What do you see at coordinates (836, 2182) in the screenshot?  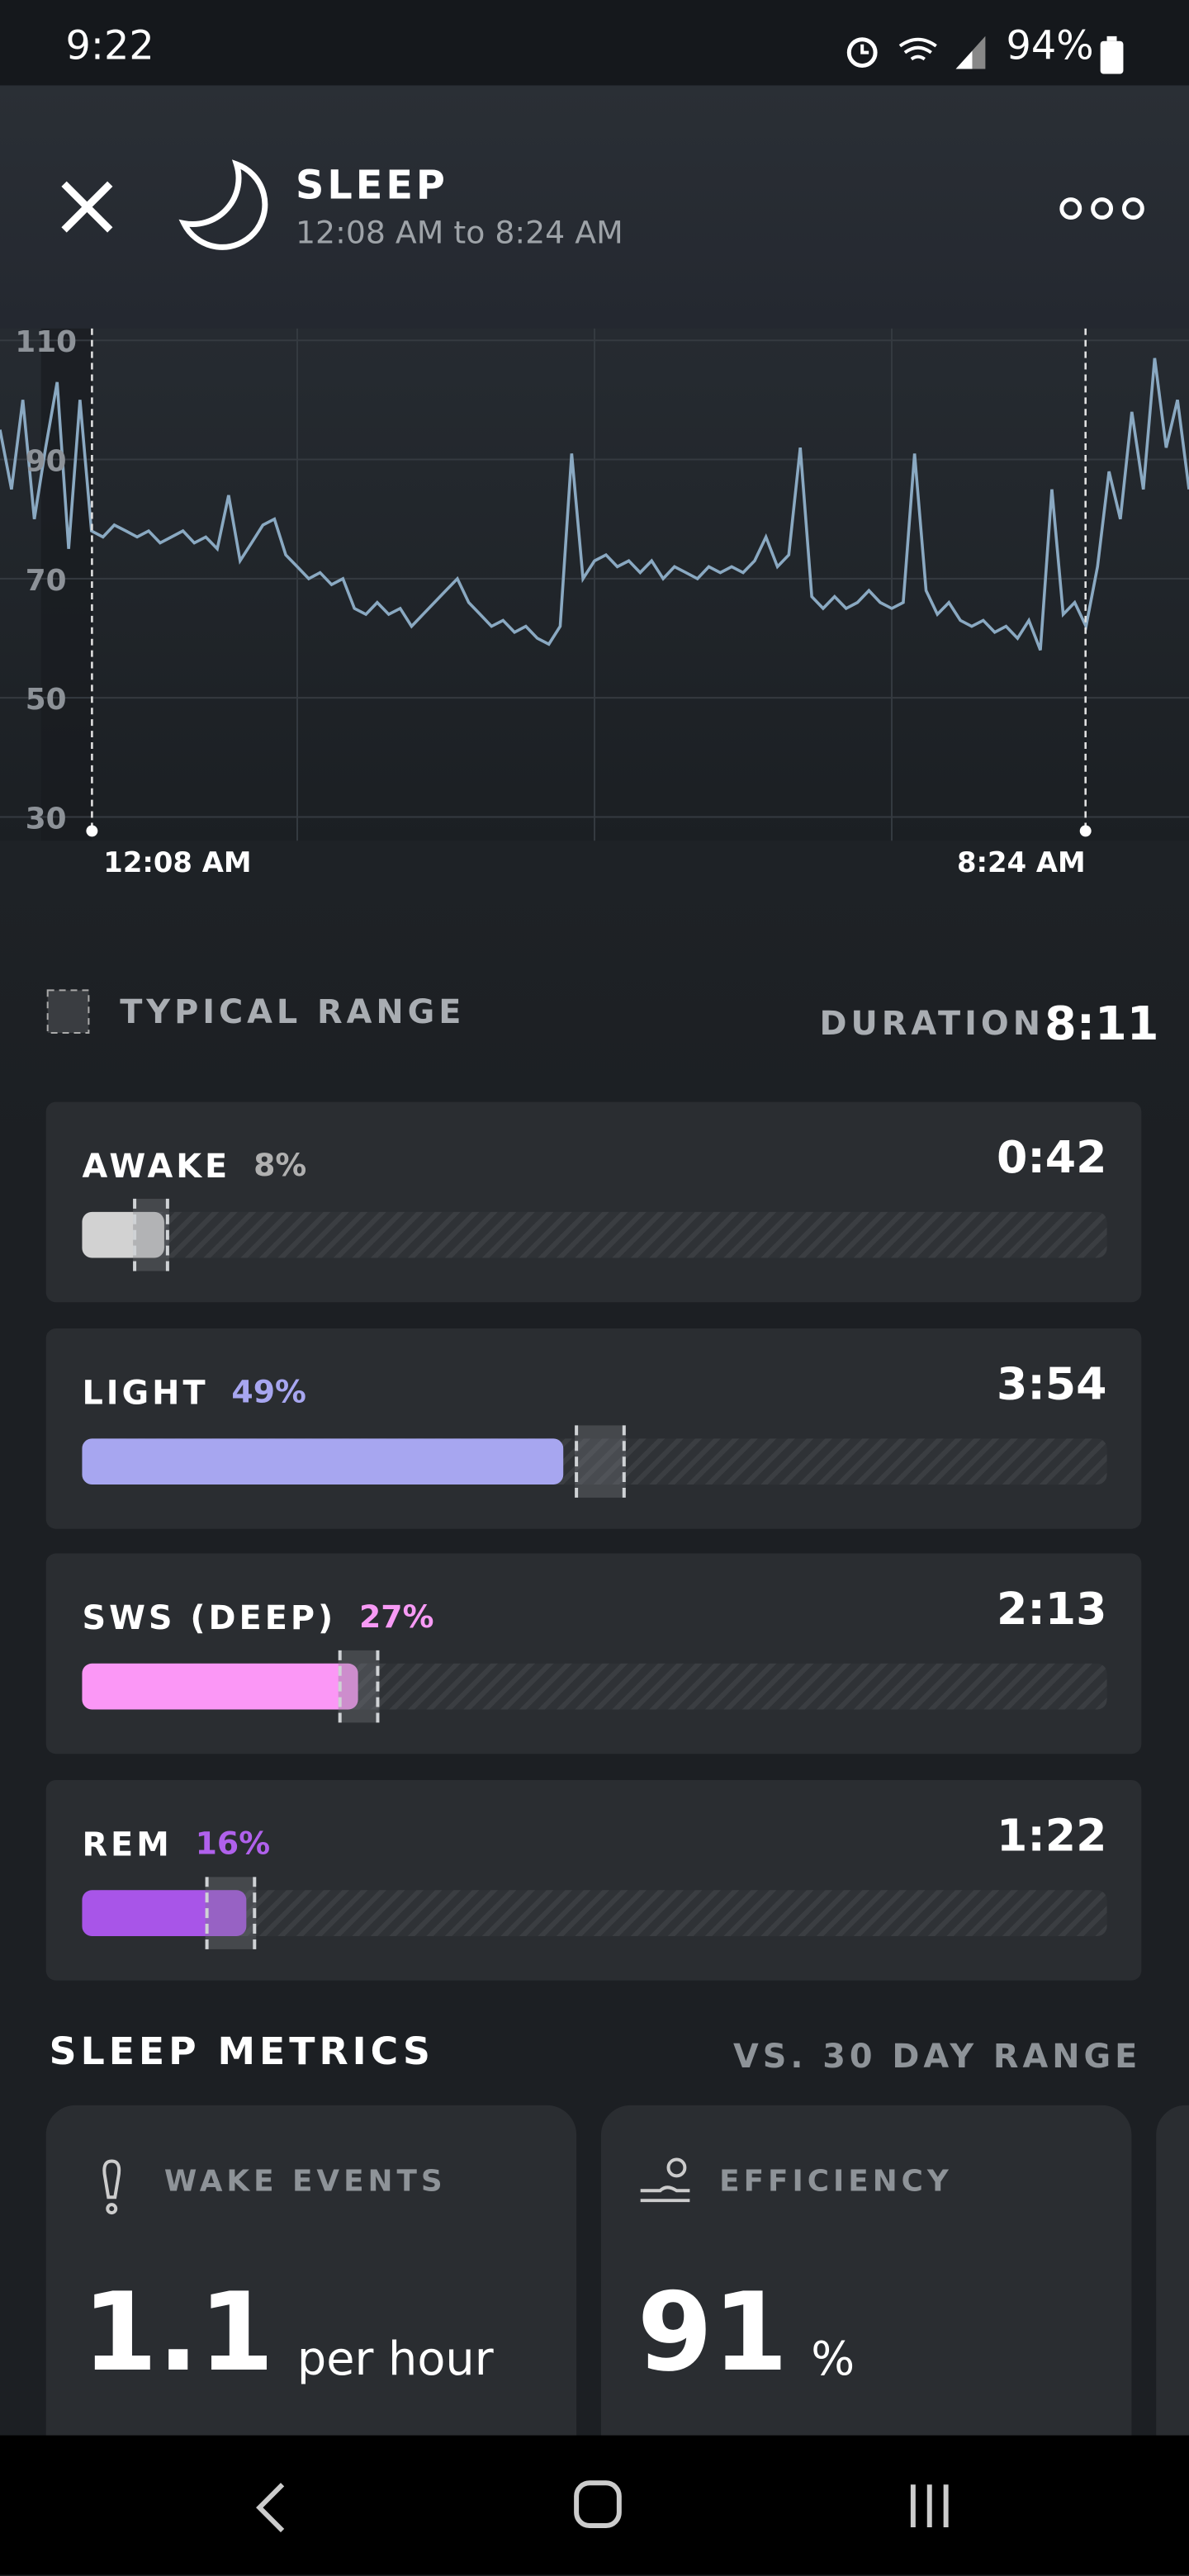 I see `metric-label: EFFICIENCY` at bounding box center [836, 2182].